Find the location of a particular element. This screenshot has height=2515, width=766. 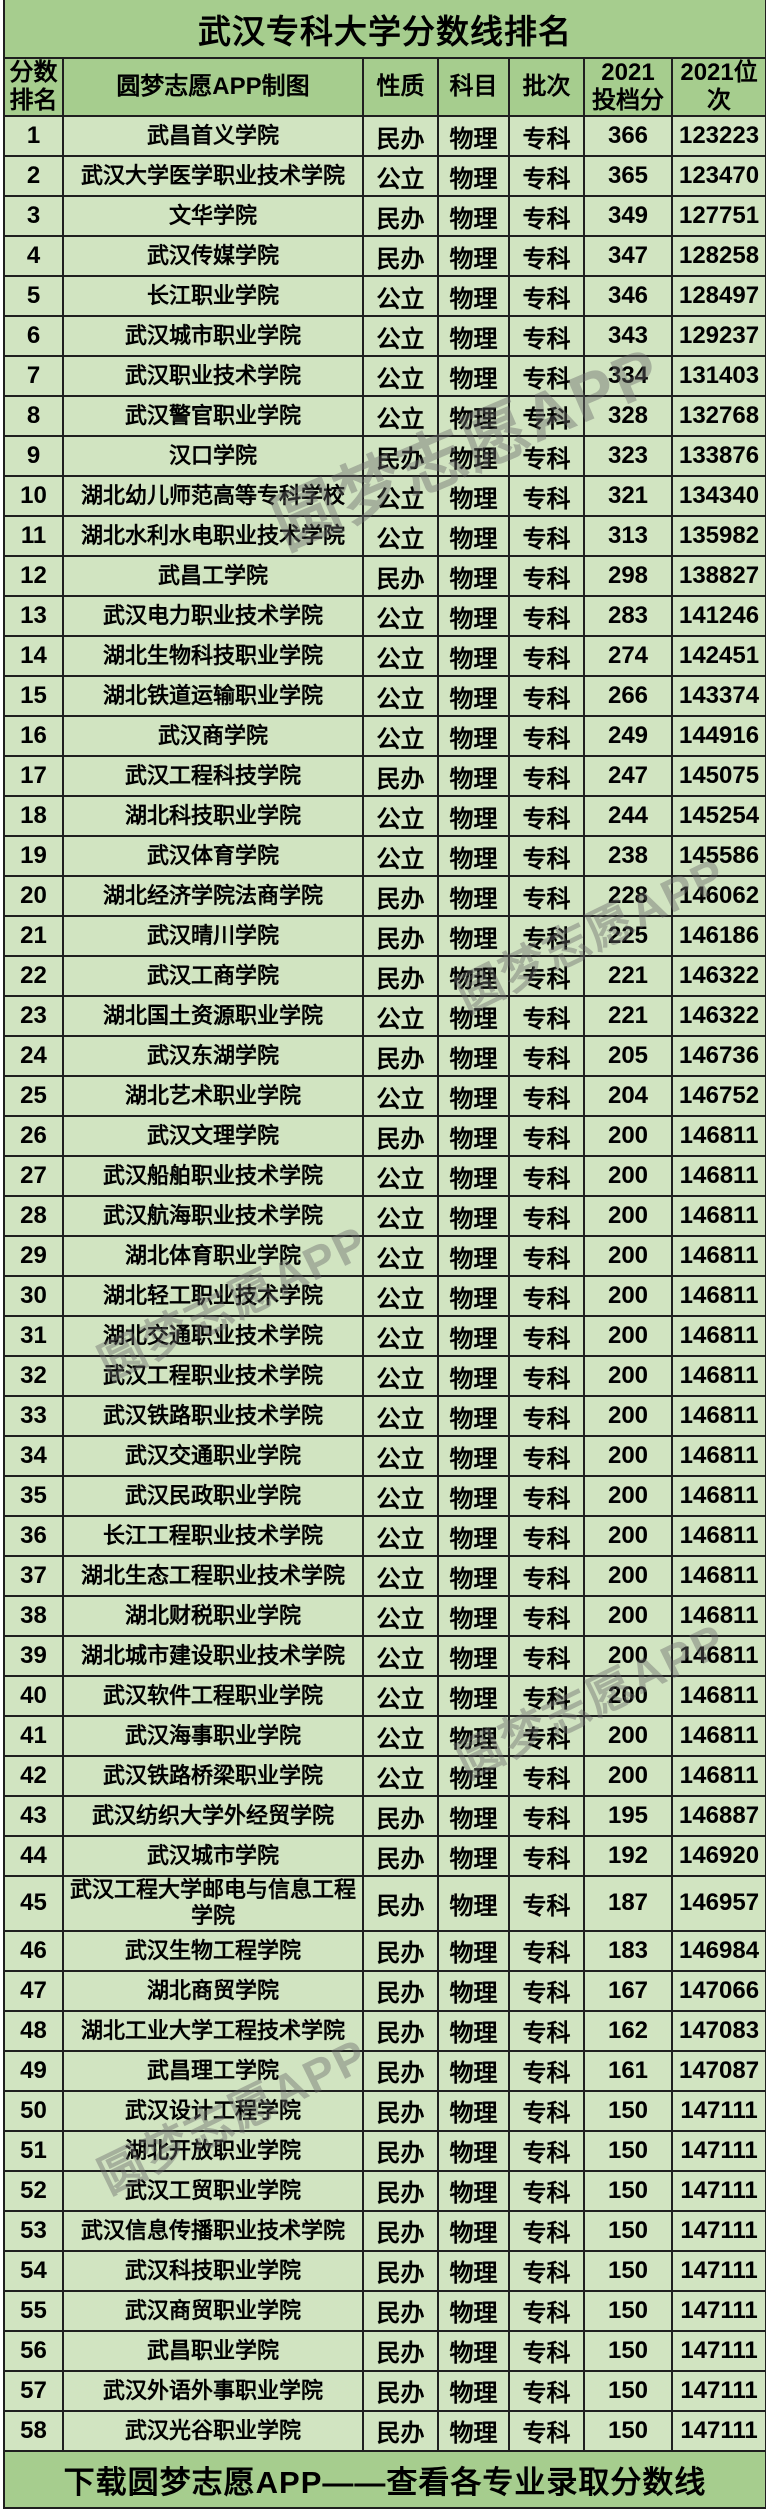

table-row: 52 武汉工贸职业学院 民办 物理 专科 150 147111 is located at coordinates (384, 2190).